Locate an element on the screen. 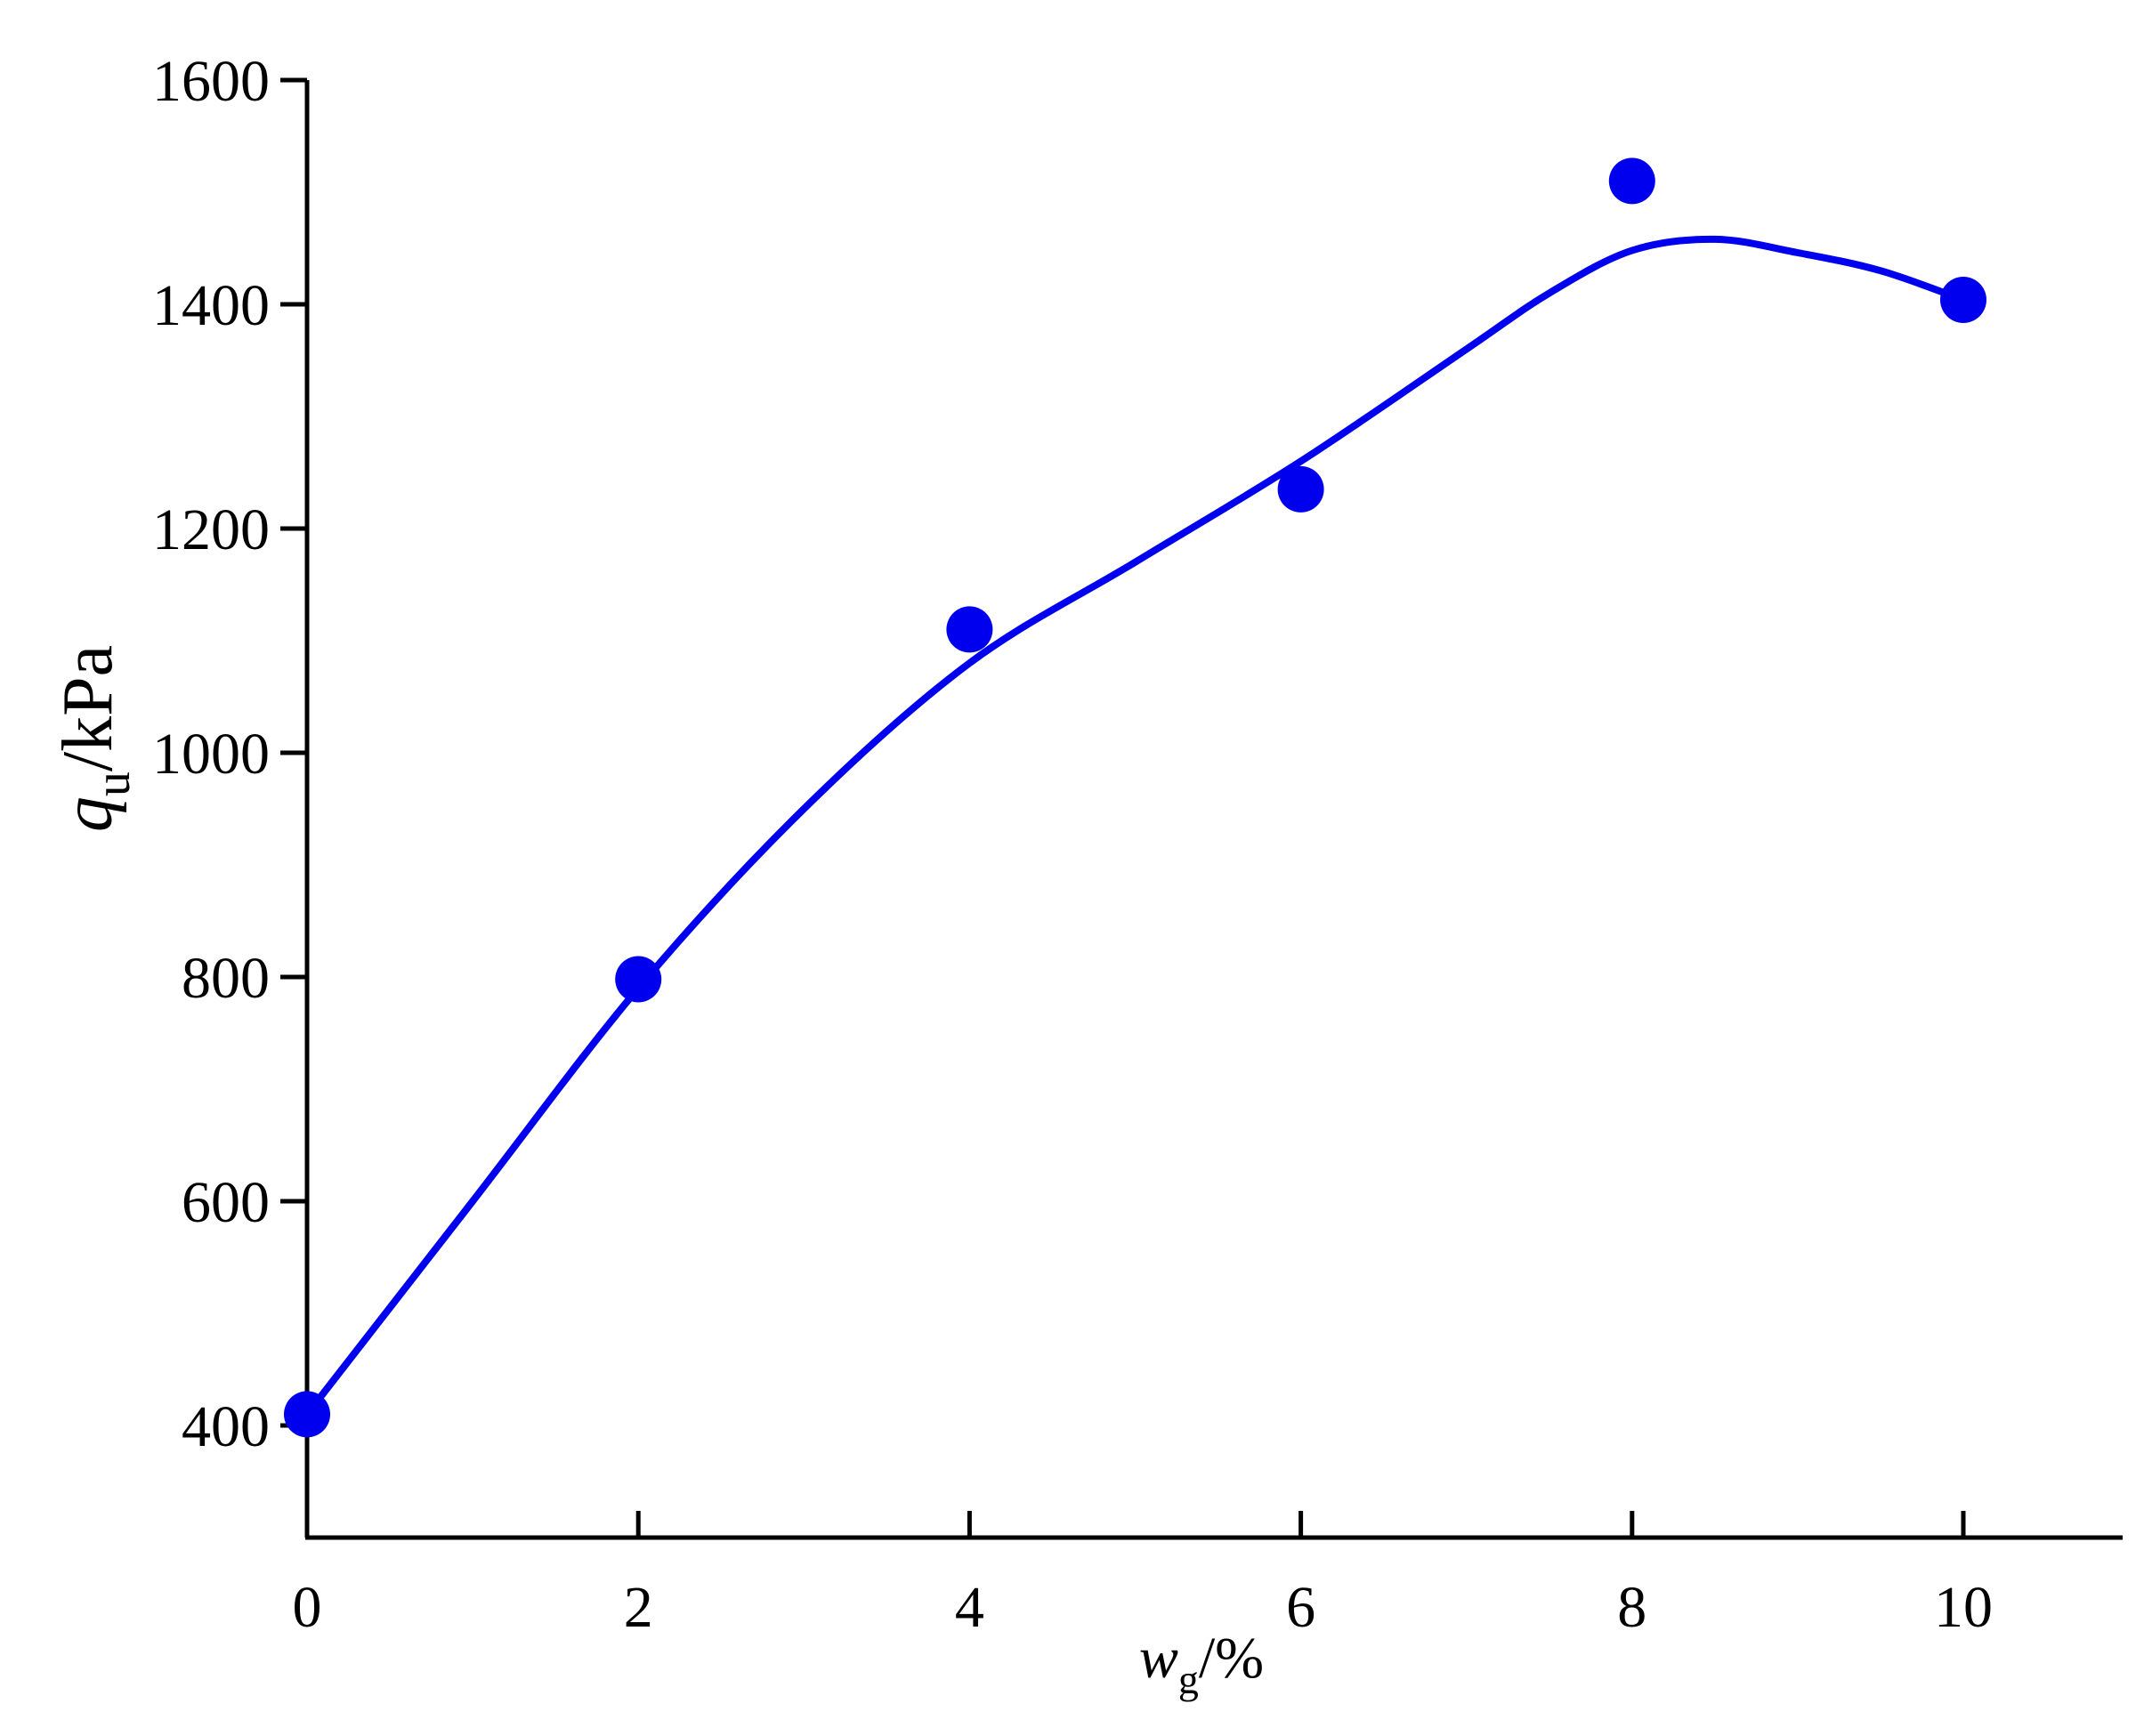  x-tick-label: 10 is located at coordinates (1963, 1607).